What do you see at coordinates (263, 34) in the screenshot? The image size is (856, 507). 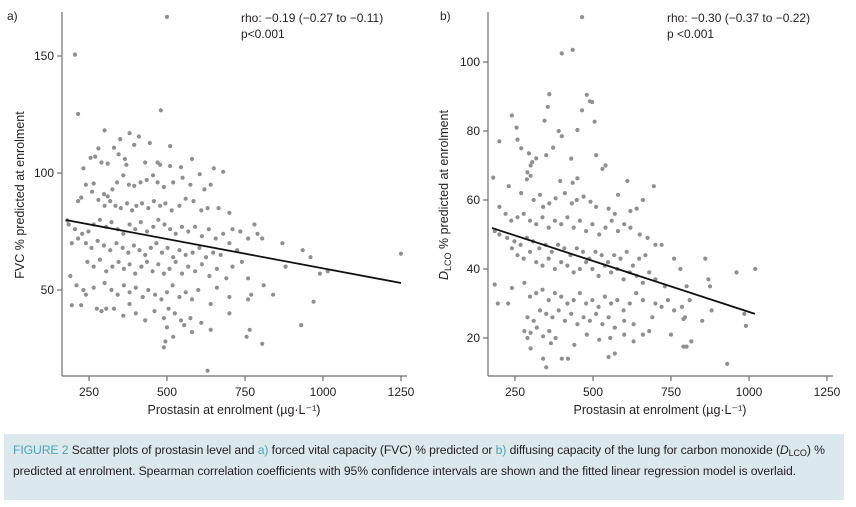 I see `panel-a-p-annotation: p<0.001` at bounding box center [263, 34].